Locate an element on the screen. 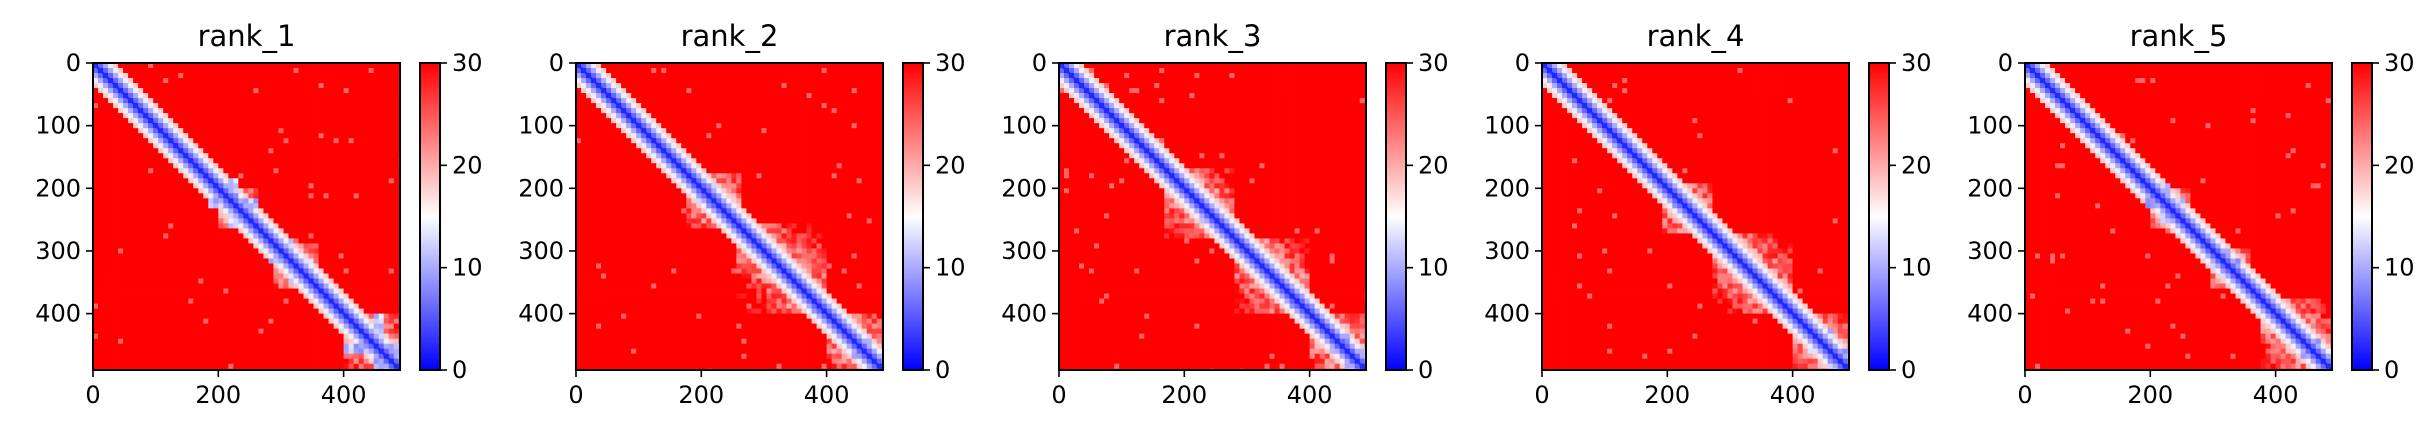 This screenshot has height=438, width=2435. heatmap-cells is located at coordinates (730, 217).